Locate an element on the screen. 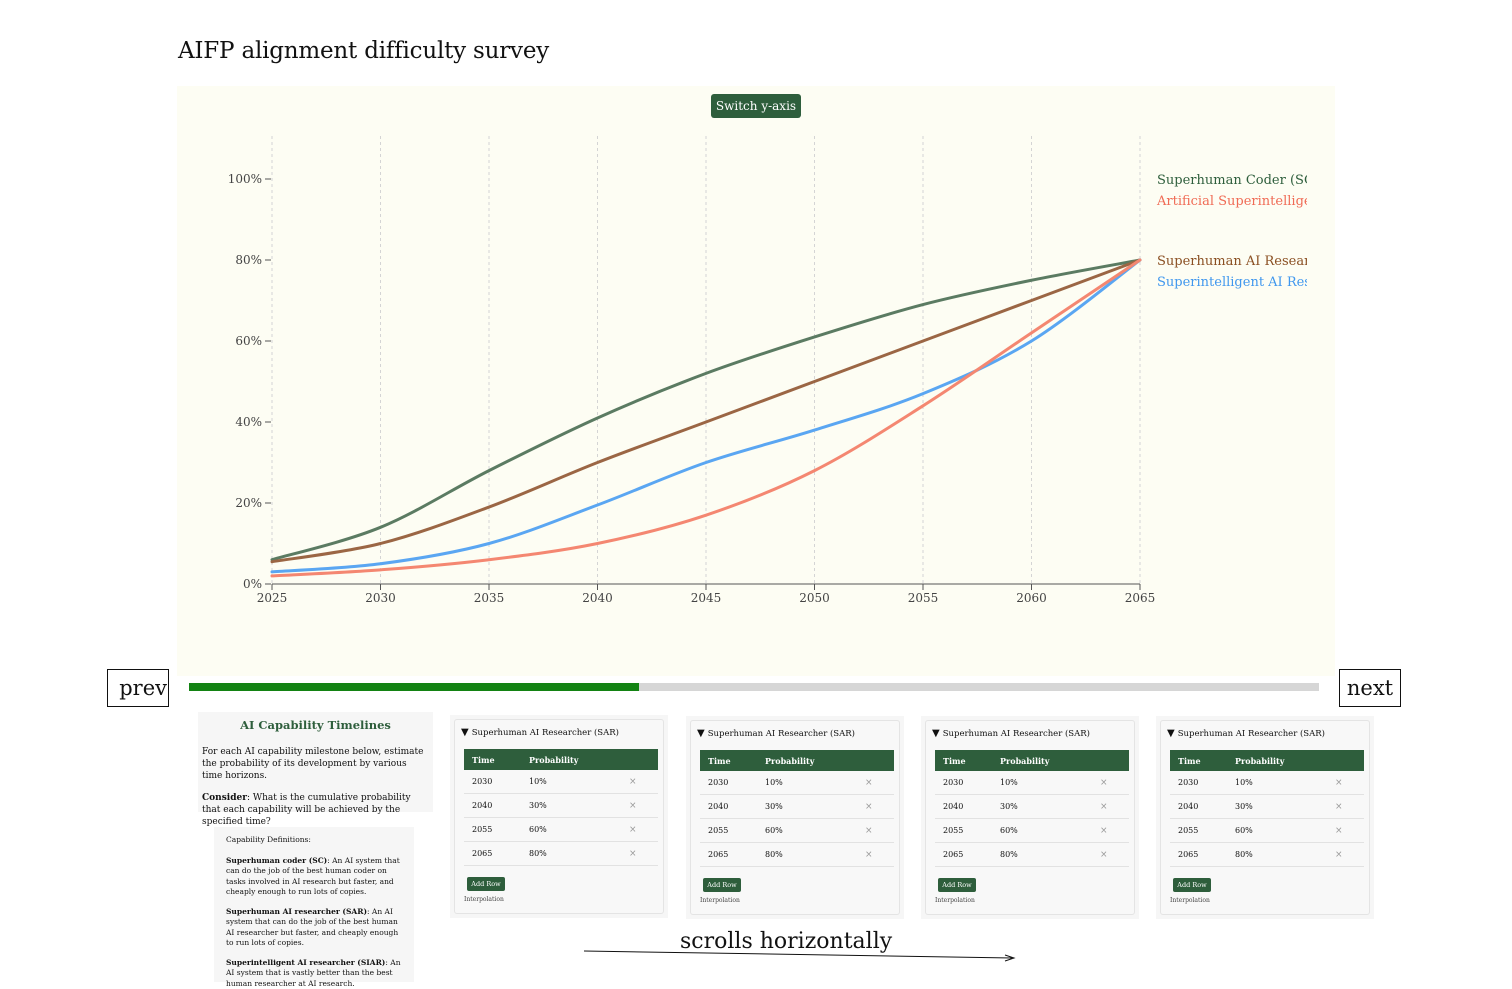 This screenshot has height=989, width=1512. prev-button: prev is located at coordinates (138, 688).